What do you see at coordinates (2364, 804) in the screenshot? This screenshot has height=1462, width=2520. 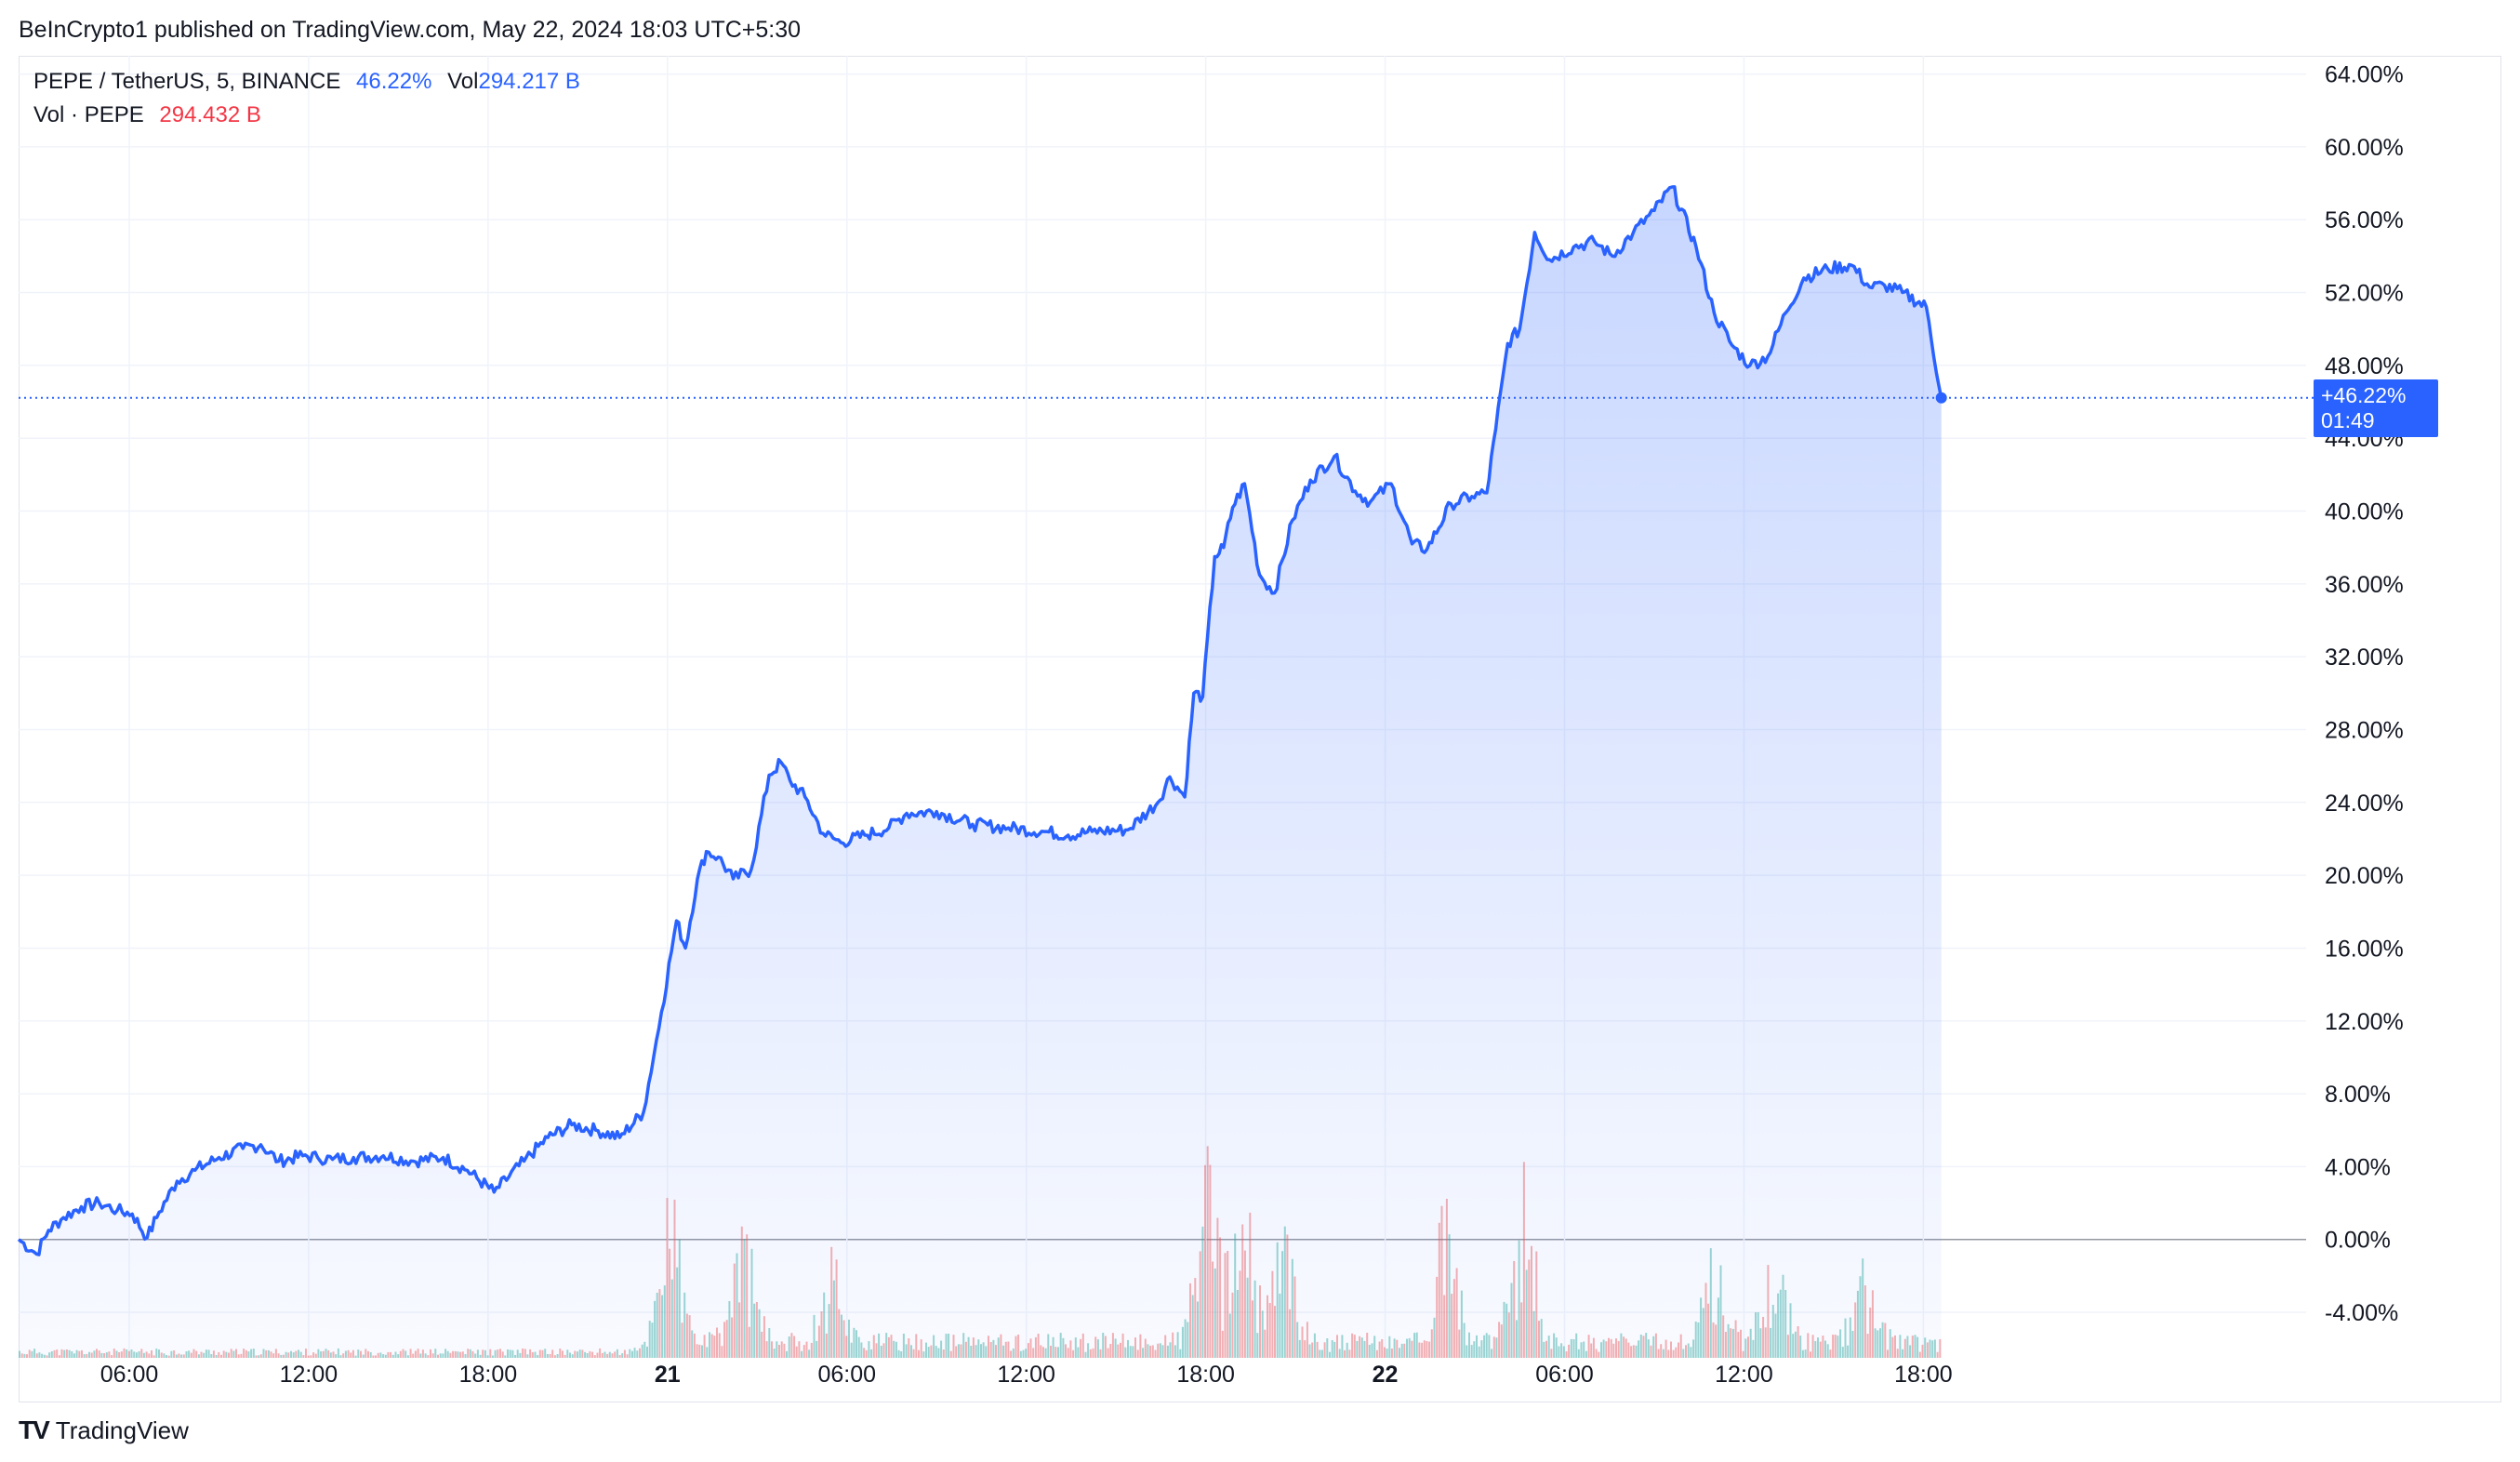 I see `y-tick-label: 24.00%` at bounding box center [2364, 804].